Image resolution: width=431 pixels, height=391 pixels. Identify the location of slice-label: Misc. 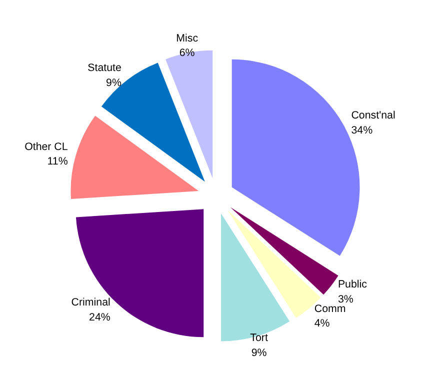
(187, 38).